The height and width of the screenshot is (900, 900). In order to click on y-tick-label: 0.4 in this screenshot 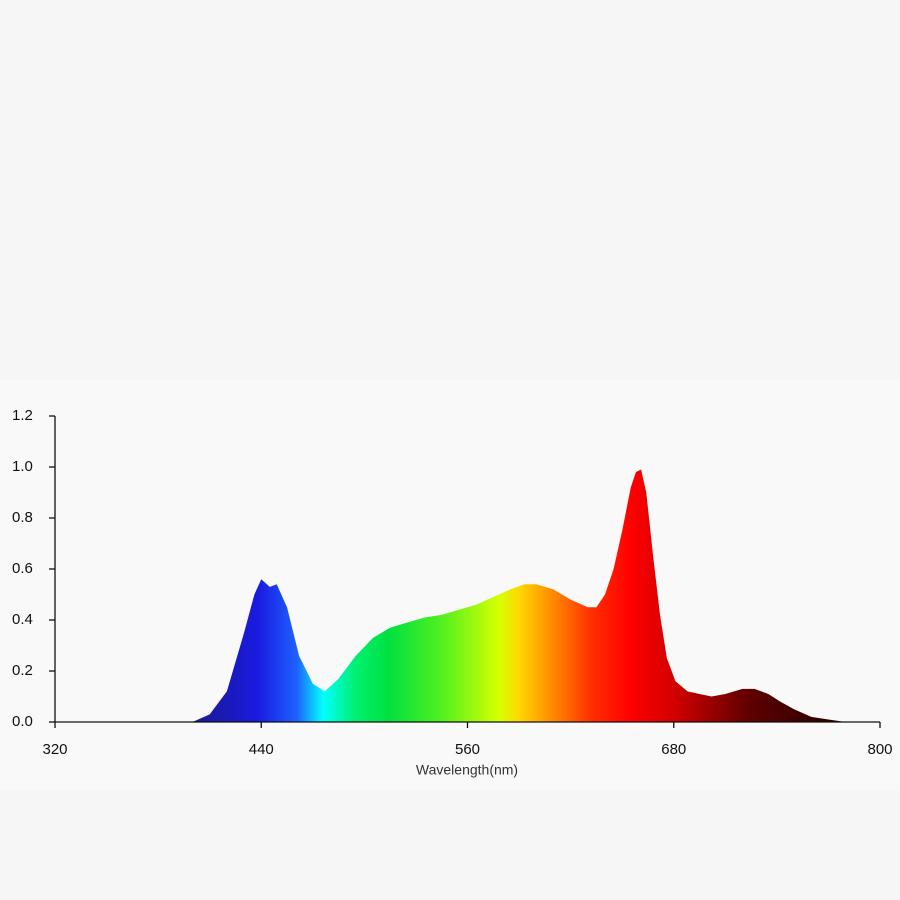, I will do `click(22, 619)`.